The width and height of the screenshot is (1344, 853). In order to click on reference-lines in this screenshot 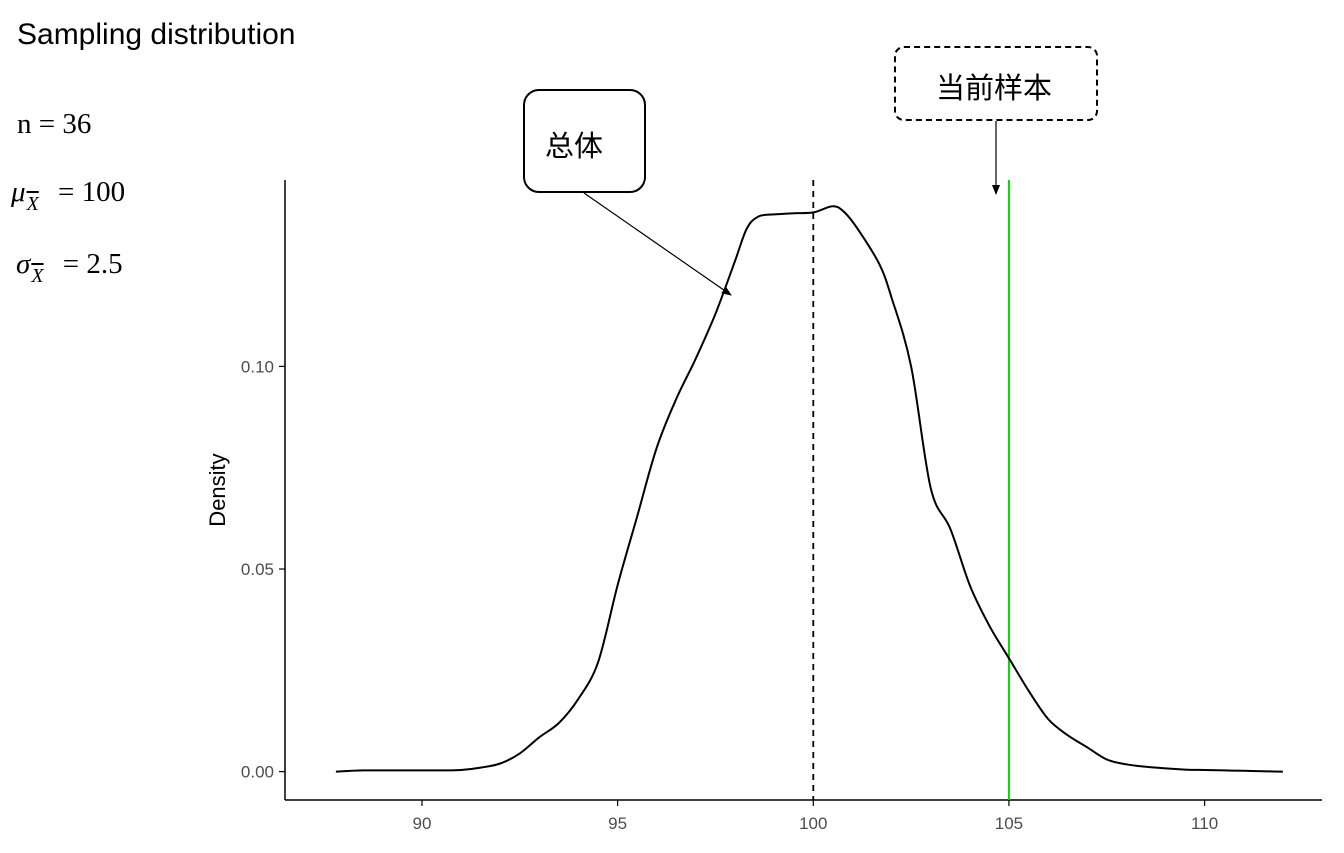, I will do `click(911, 490)`.